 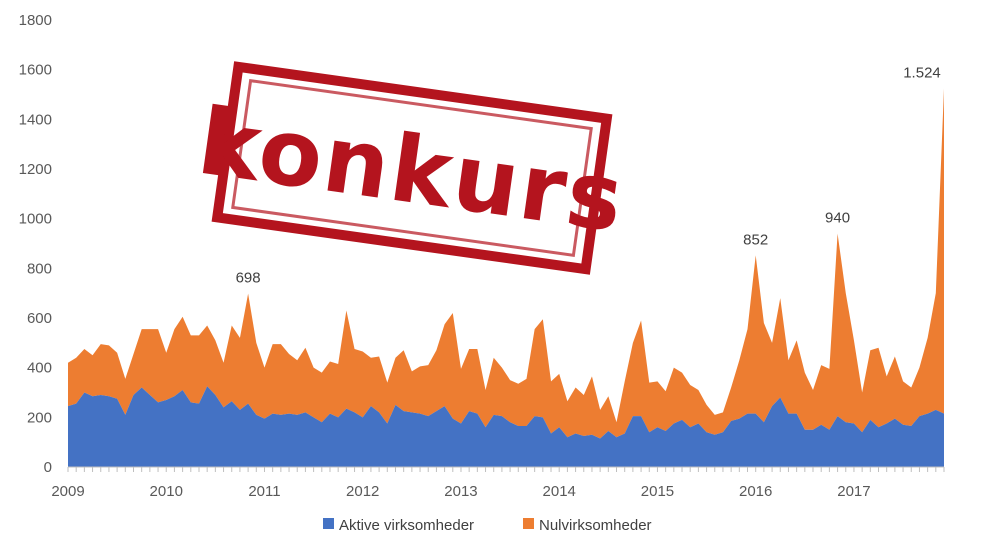 I want to click on y-tick-label: 1000, so click(x=35, y=219).